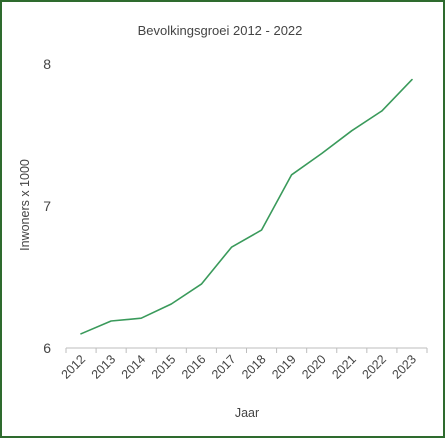 The image size is (445, 438). Describe the element at coordinates (246, 350) in the screenshot. I see `x-axis` at that location.